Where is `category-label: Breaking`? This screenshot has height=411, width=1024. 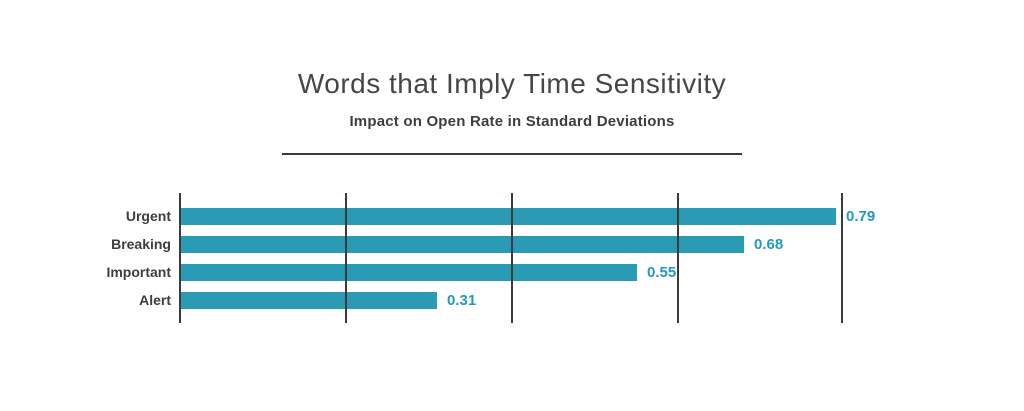 category-label: Breaking is located at coordinates (141, 244).